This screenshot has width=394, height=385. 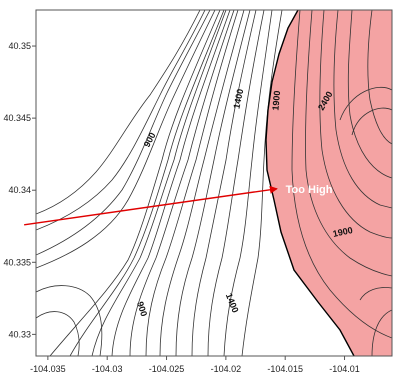 What do you see at coordinates (151, 205) in the screenshot?
I see `annotation-arrow` at bounding box center [151, 205].